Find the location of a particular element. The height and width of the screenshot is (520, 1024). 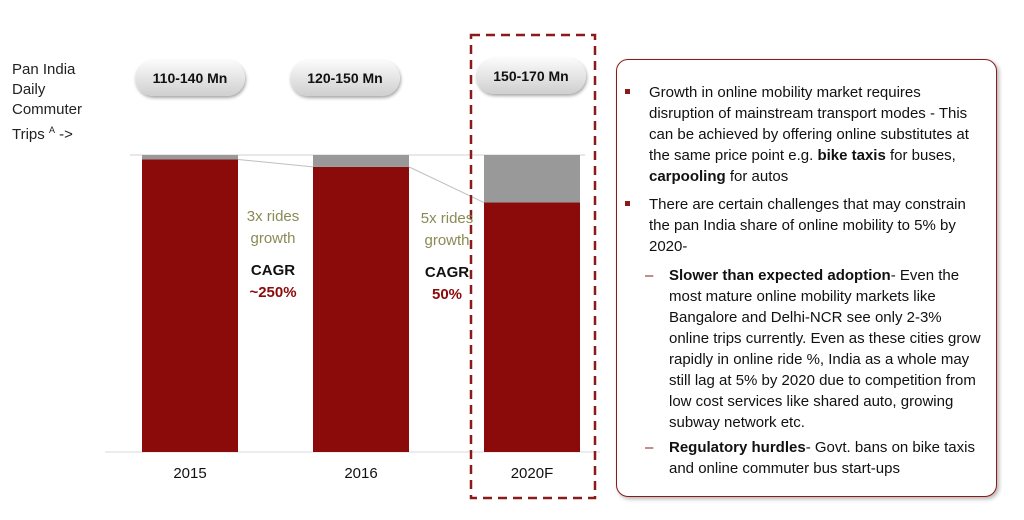

x-tick-label-2020f: 2020F is located at coordinates (532, 473).